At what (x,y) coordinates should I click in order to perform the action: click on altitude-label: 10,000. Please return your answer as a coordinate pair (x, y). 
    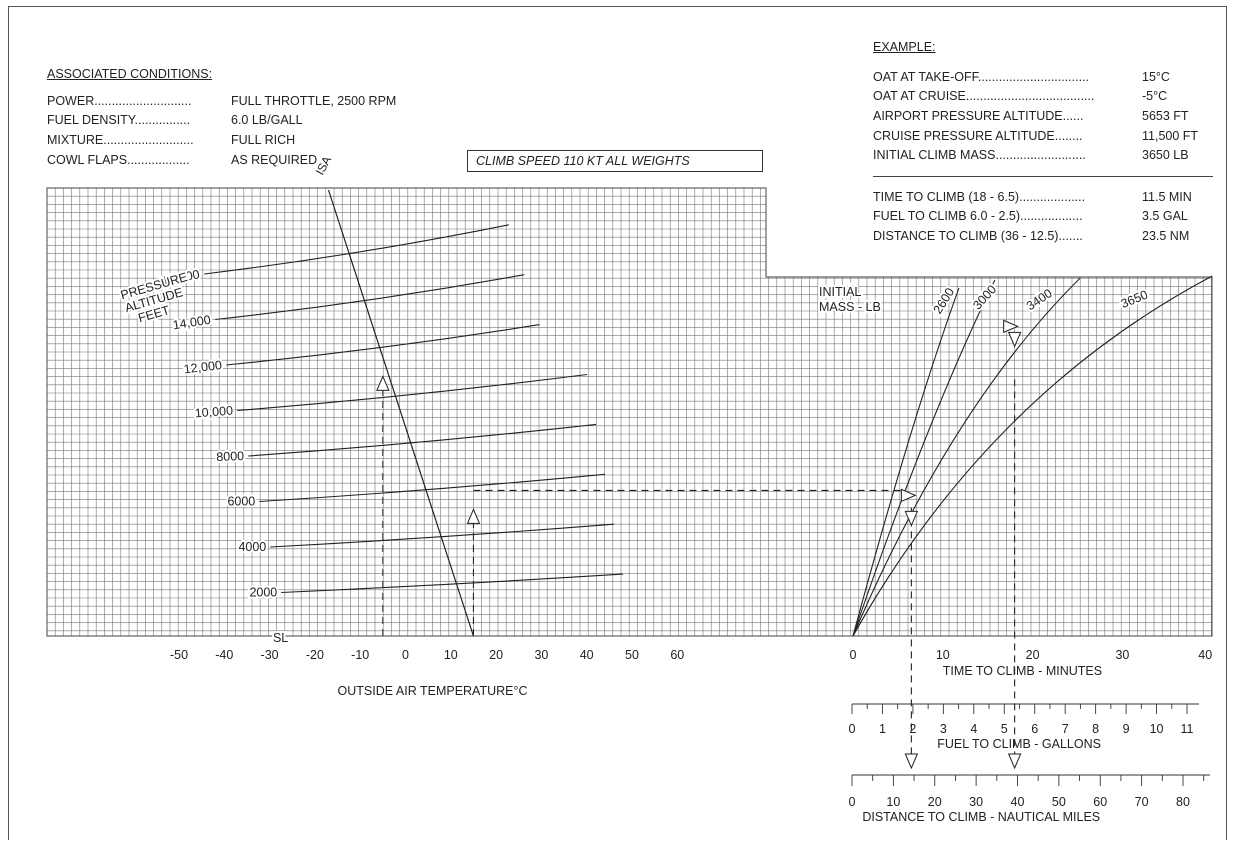
    Looking at the image, I should click on (213, 412).